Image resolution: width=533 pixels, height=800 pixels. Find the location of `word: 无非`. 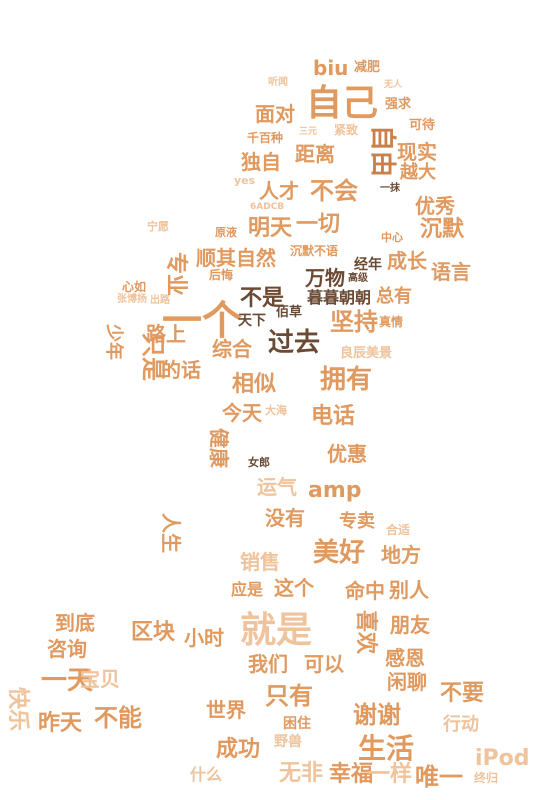

word: 无非 is located at coordinates (301, 773).